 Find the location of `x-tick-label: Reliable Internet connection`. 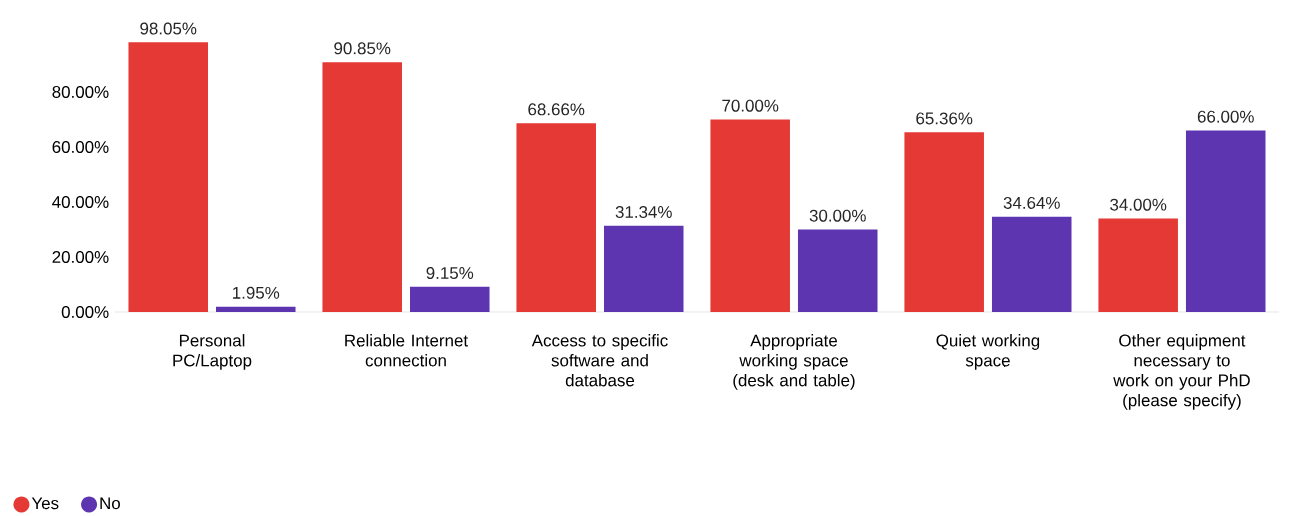

x-tick-label: Reliable Internet connection is located at coordinates (406, 350).